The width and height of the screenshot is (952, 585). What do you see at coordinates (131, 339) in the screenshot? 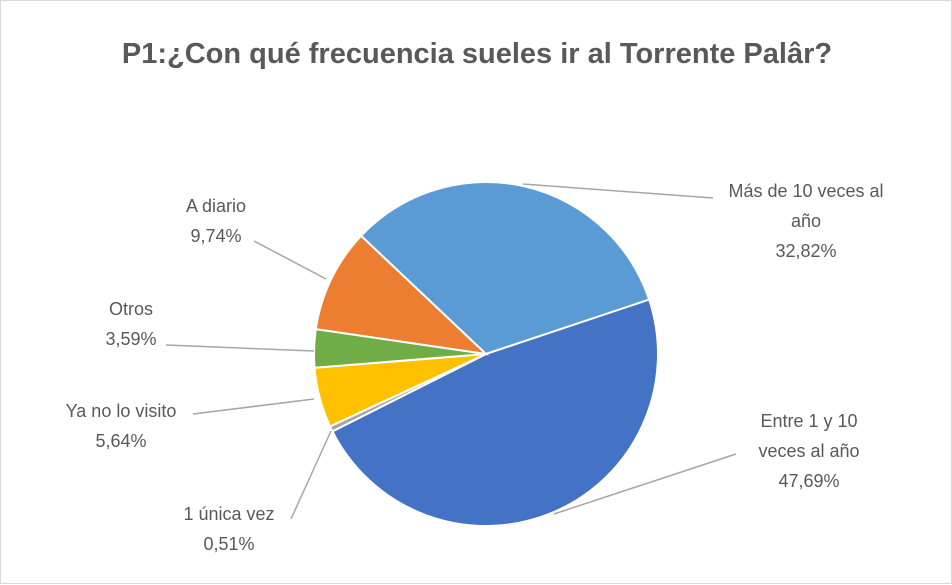
I see `value-label: 3,59%` at bounding box center [131, 339].